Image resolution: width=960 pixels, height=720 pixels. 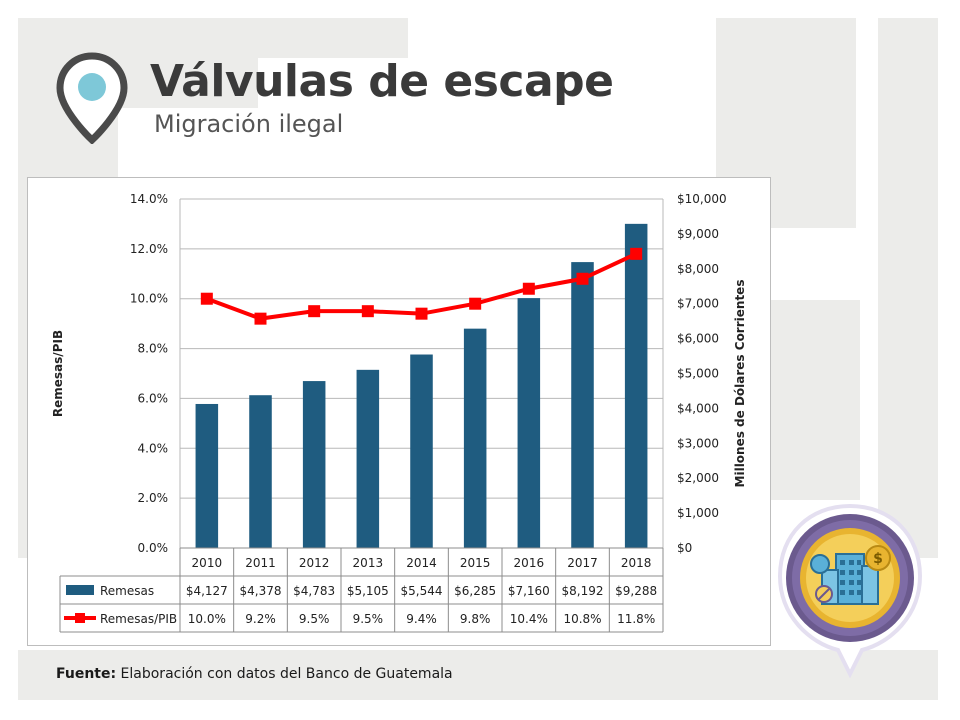 I want to click on y-right-tick-label: $10,000, so click(x=702, y=199).